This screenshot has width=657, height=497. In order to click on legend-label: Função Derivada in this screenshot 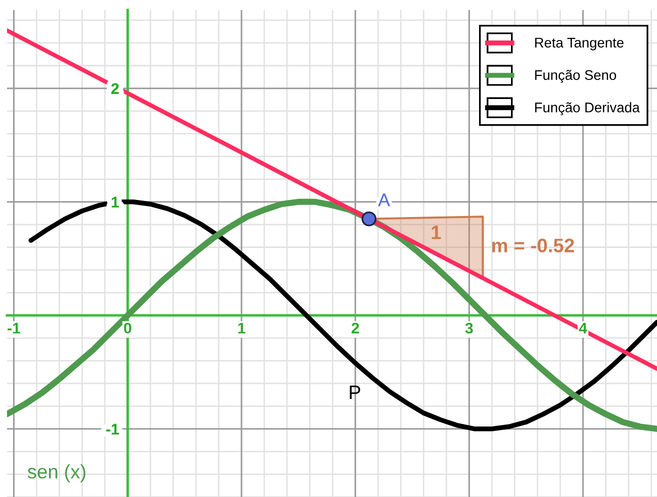, I will do `click(587, 109)`.